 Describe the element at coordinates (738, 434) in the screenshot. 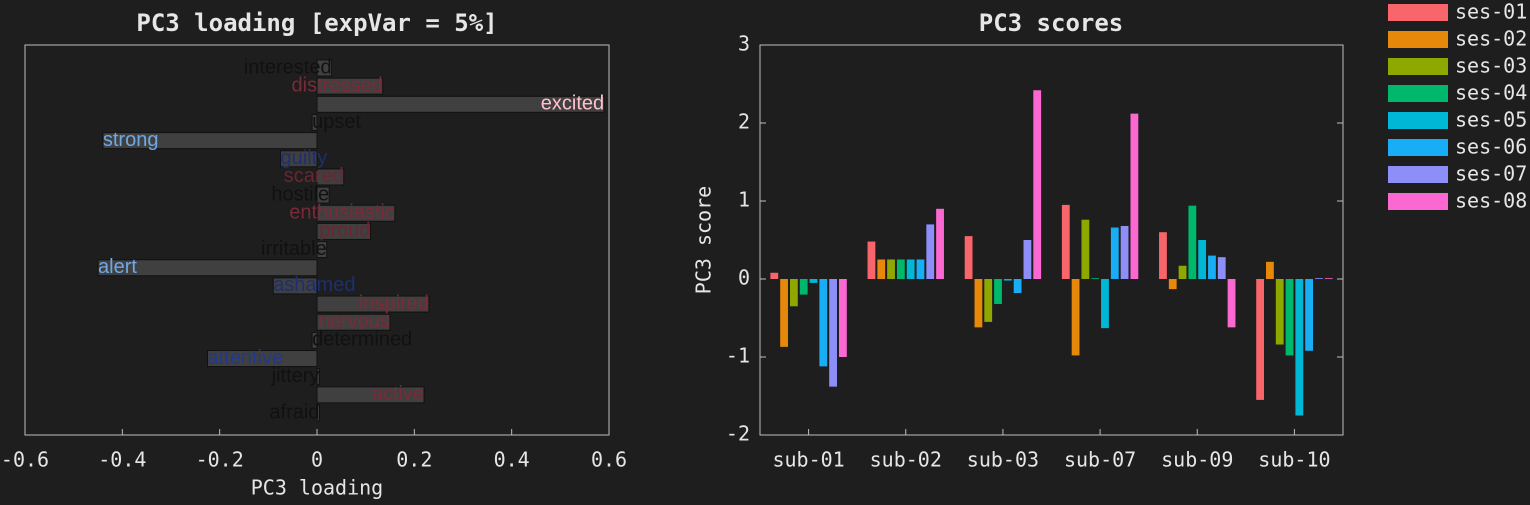

I see `y-tick-label: -2` at that location.